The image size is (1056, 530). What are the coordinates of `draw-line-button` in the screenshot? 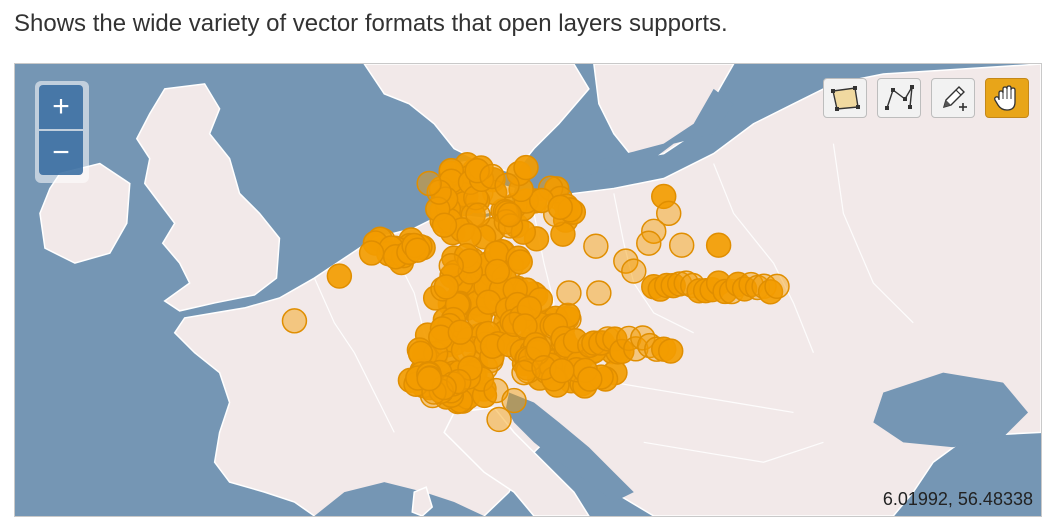 It's located at (899, 98).